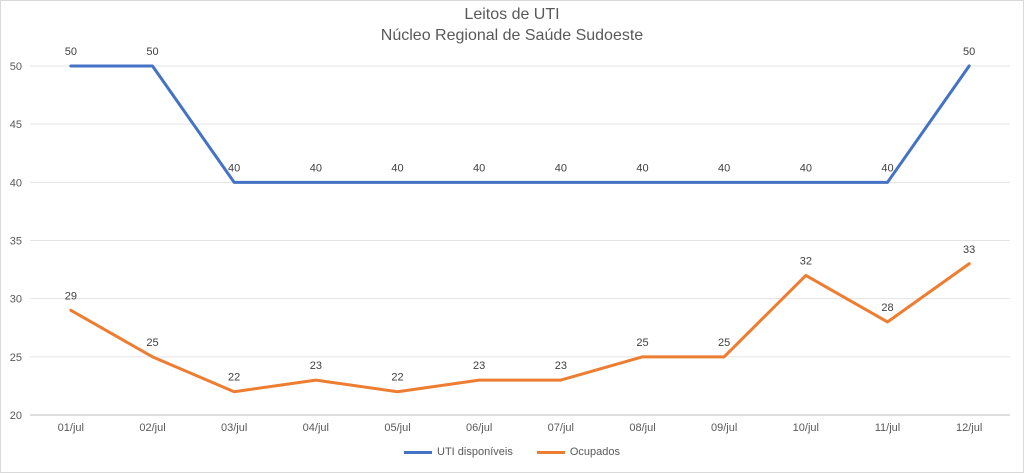 This screenshot has height=473, width=1024. What do you see at coordinates (594, 452) in the screenshot?
I see `legend-label-ocupados: Ocupados` at bounding box center [594, 452].